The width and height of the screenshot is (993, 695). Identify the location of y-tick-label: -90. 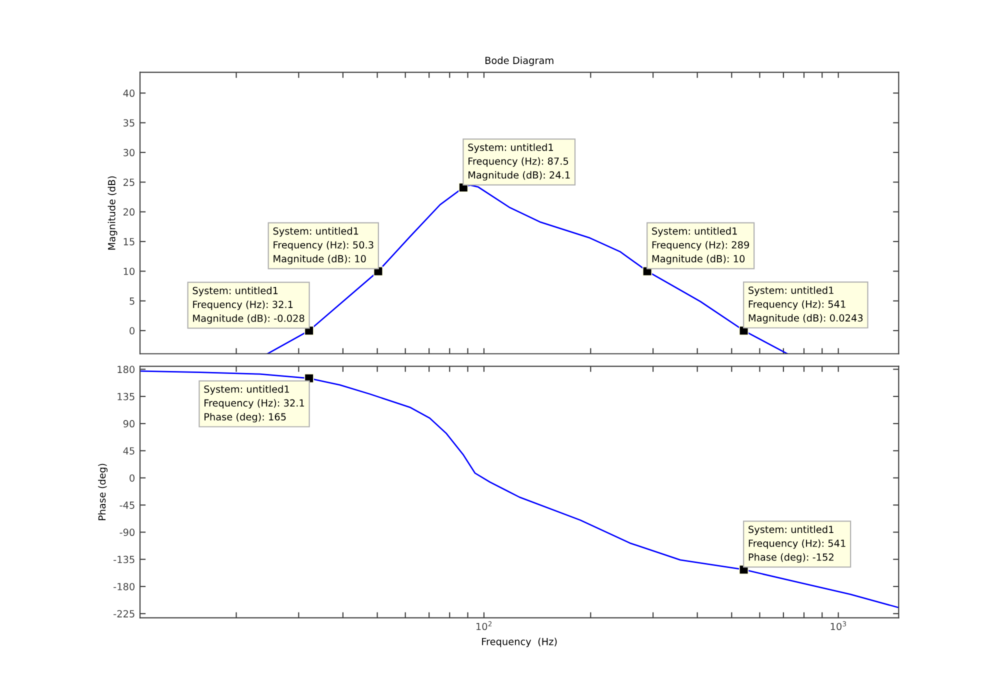
(127, 532).